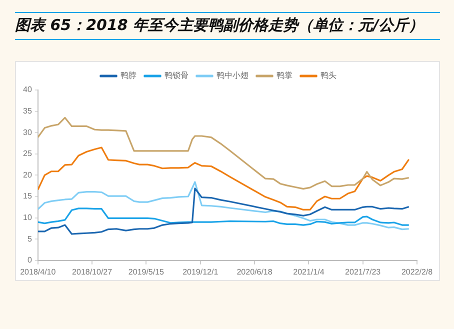 This screenshot has height=329, width=454. Describe the element at coordinates (146, 271) in the screenshot. I see `x-tick-label: 2019/5/15` at that location.